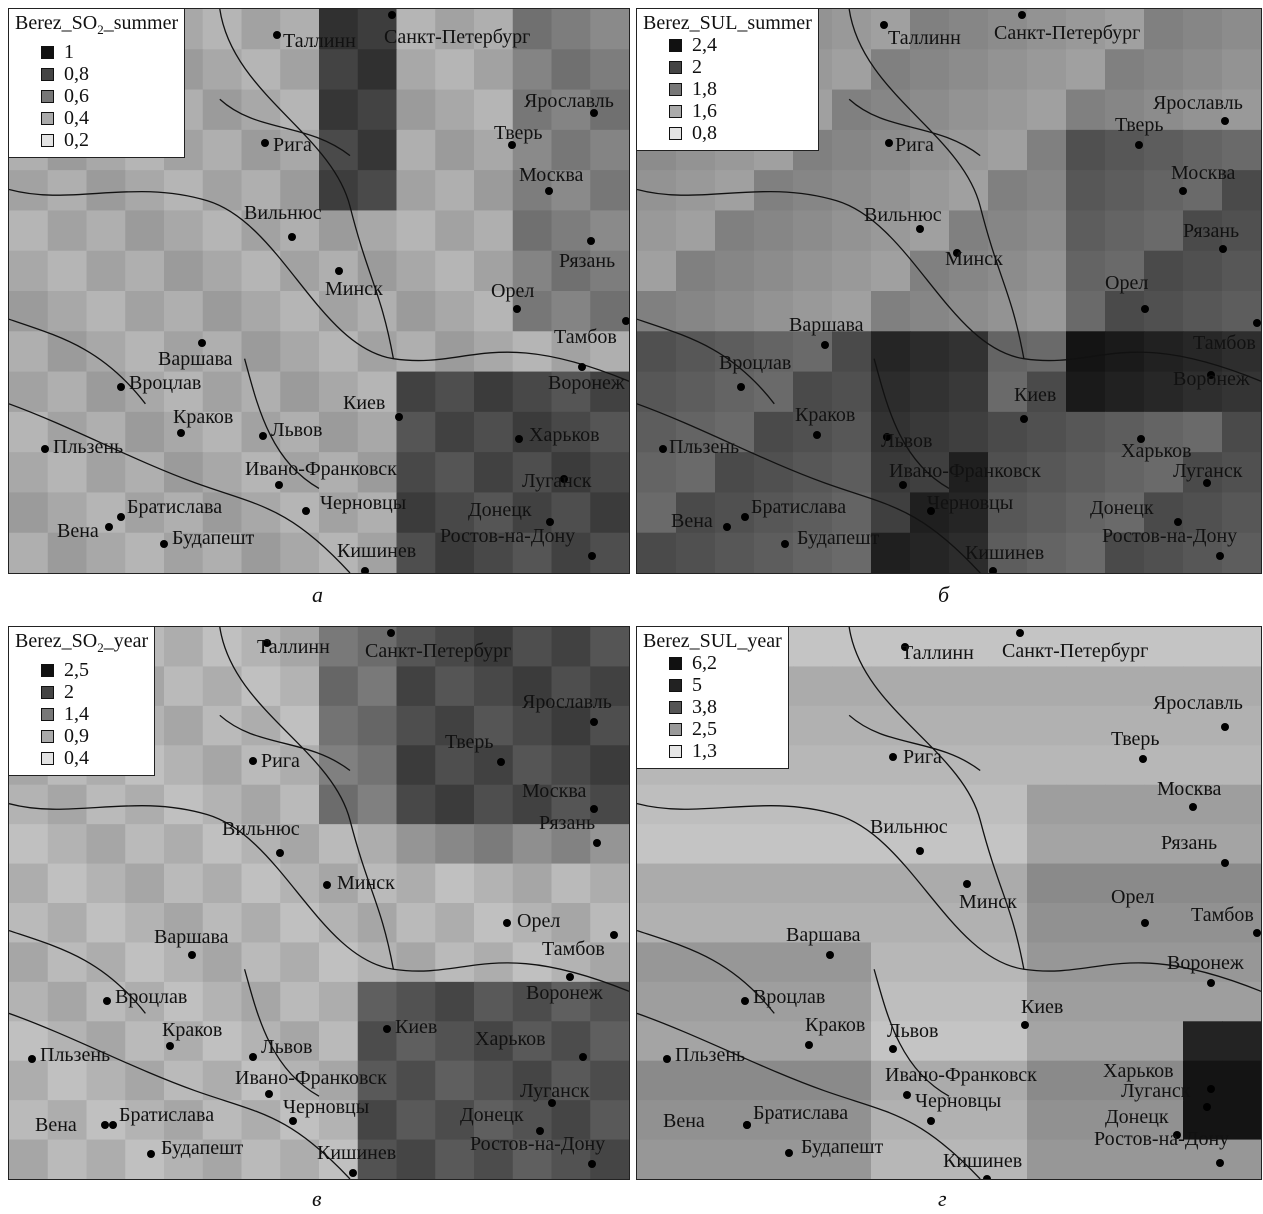 This screenshot has width=1263, height=1214. Describe the element at coordinates (825, 415) in the screenshot. I see `city-label: Краков` at that location.